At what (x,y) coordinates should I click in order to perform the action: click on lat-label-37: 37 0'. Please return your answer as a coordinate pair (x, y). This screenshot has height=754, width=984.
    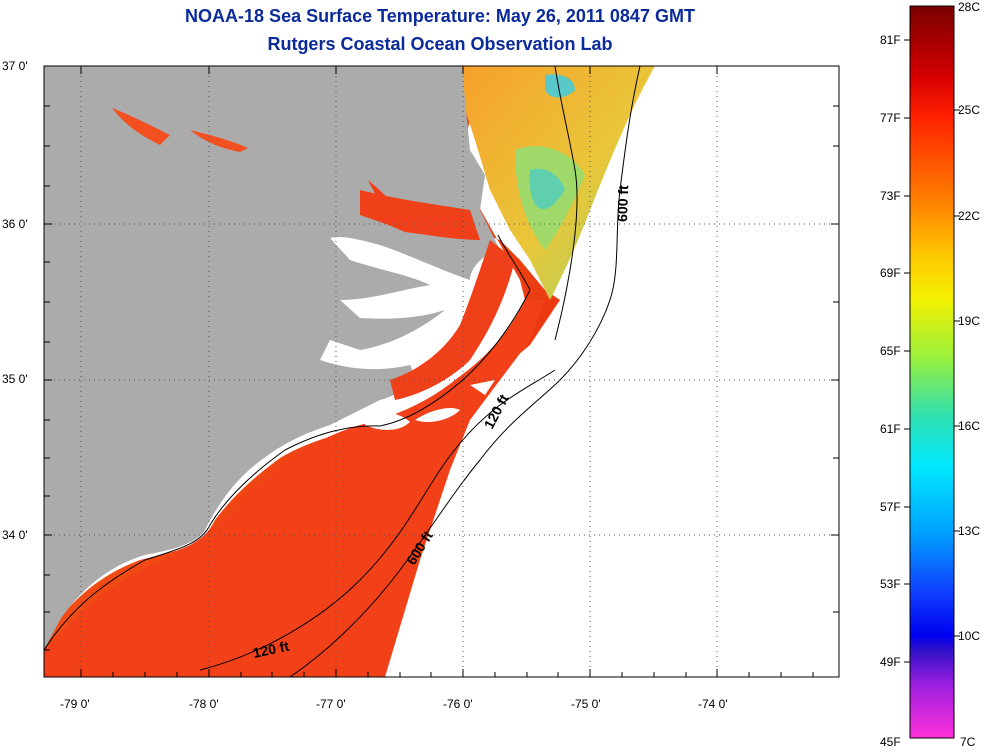
    Looking at the image, I should click on (15, 66).